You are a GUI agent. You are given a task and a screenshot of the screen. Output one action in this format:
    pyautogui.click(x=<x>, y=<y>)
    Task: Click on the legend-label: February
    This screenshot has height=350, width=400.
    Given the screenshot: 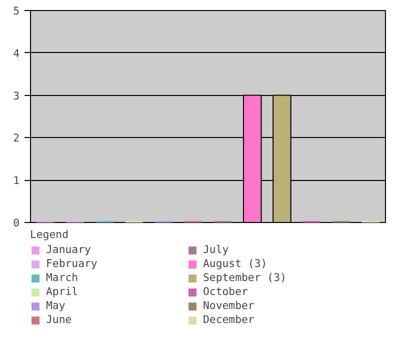 What is the action you would take?
    pyautogui.click(x=72, y=263)
    